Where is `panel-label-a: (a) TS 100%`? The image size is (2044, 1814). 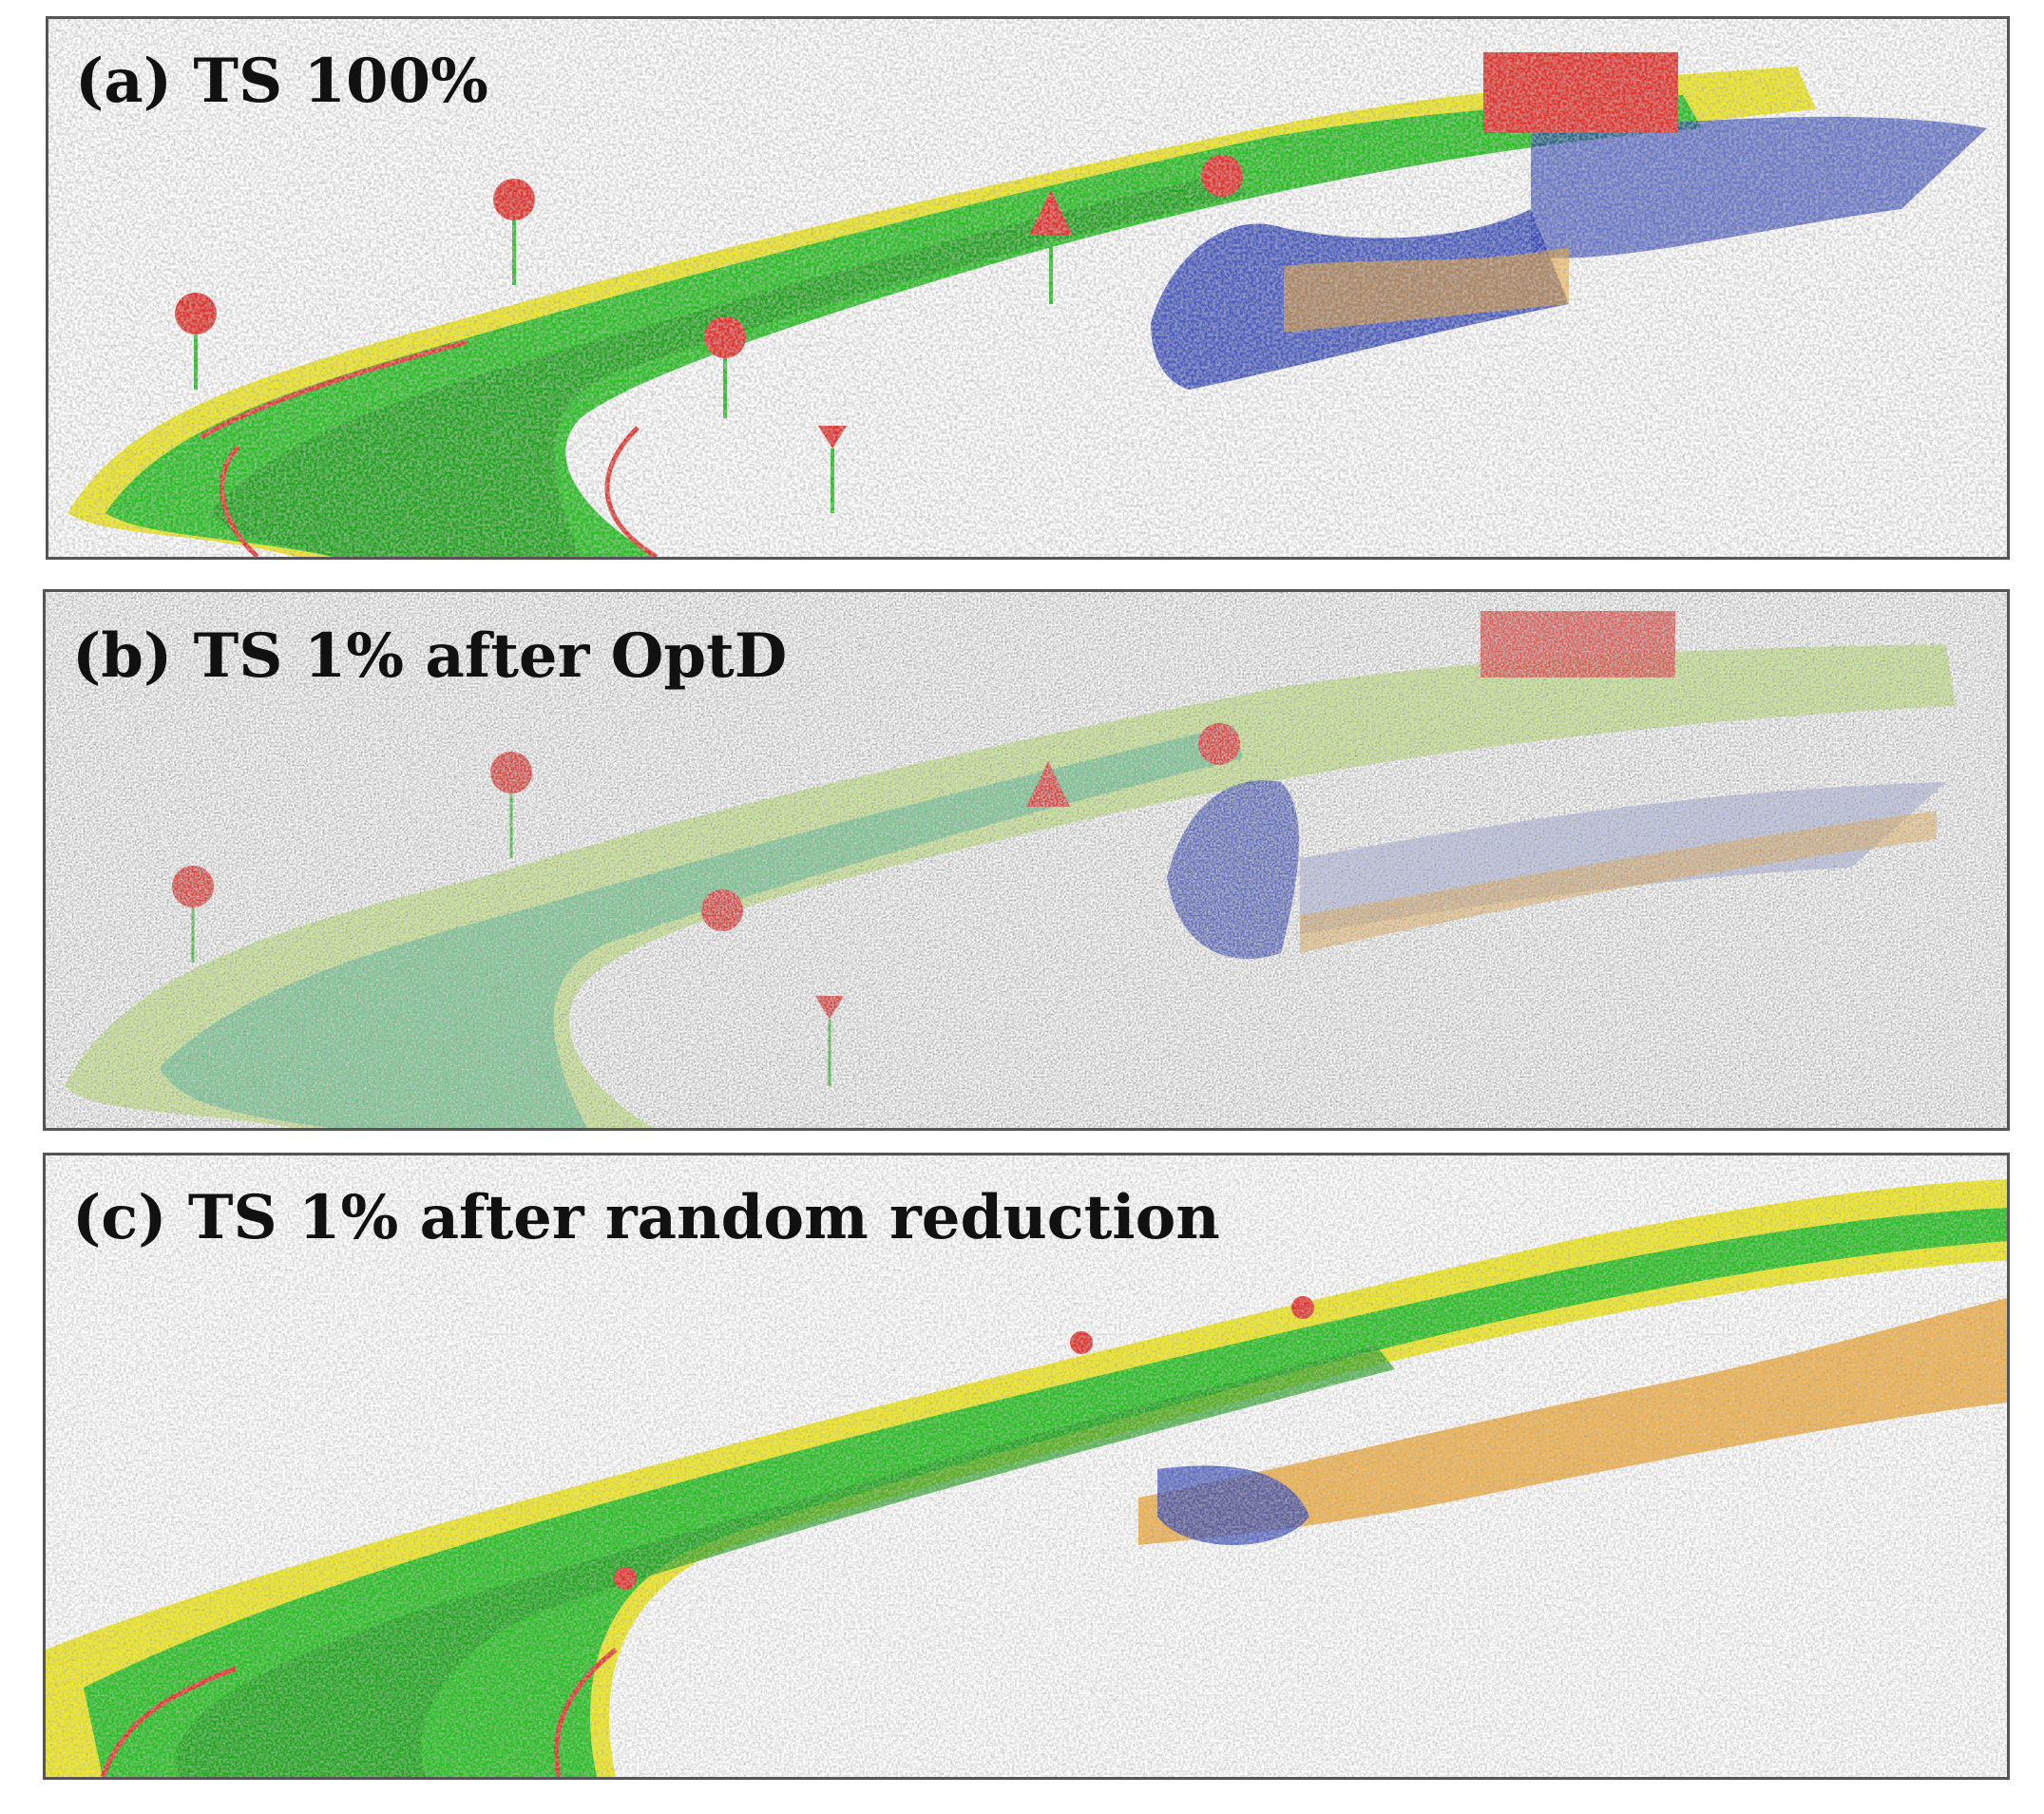
panel-label-a: (a) TS 100% is located at coordinates (282, 81).